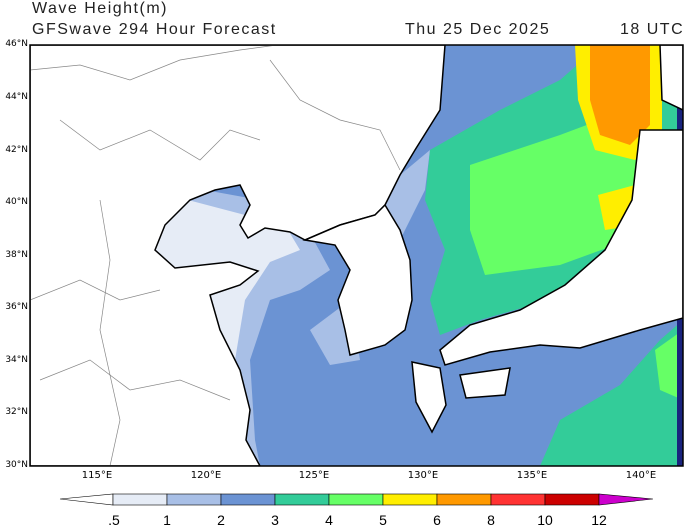 The image size is (700, 528). What do you see at coordinates (532, 475) in the screenshot?
I see `lon-label: 135°E` at bounding box center [532, 475].